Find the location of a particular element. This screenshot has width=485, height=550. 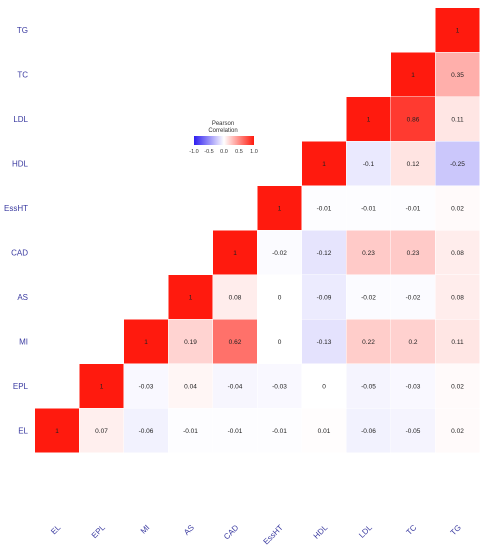

cell-CAD-EssHT is located at coordinates (279, 252).